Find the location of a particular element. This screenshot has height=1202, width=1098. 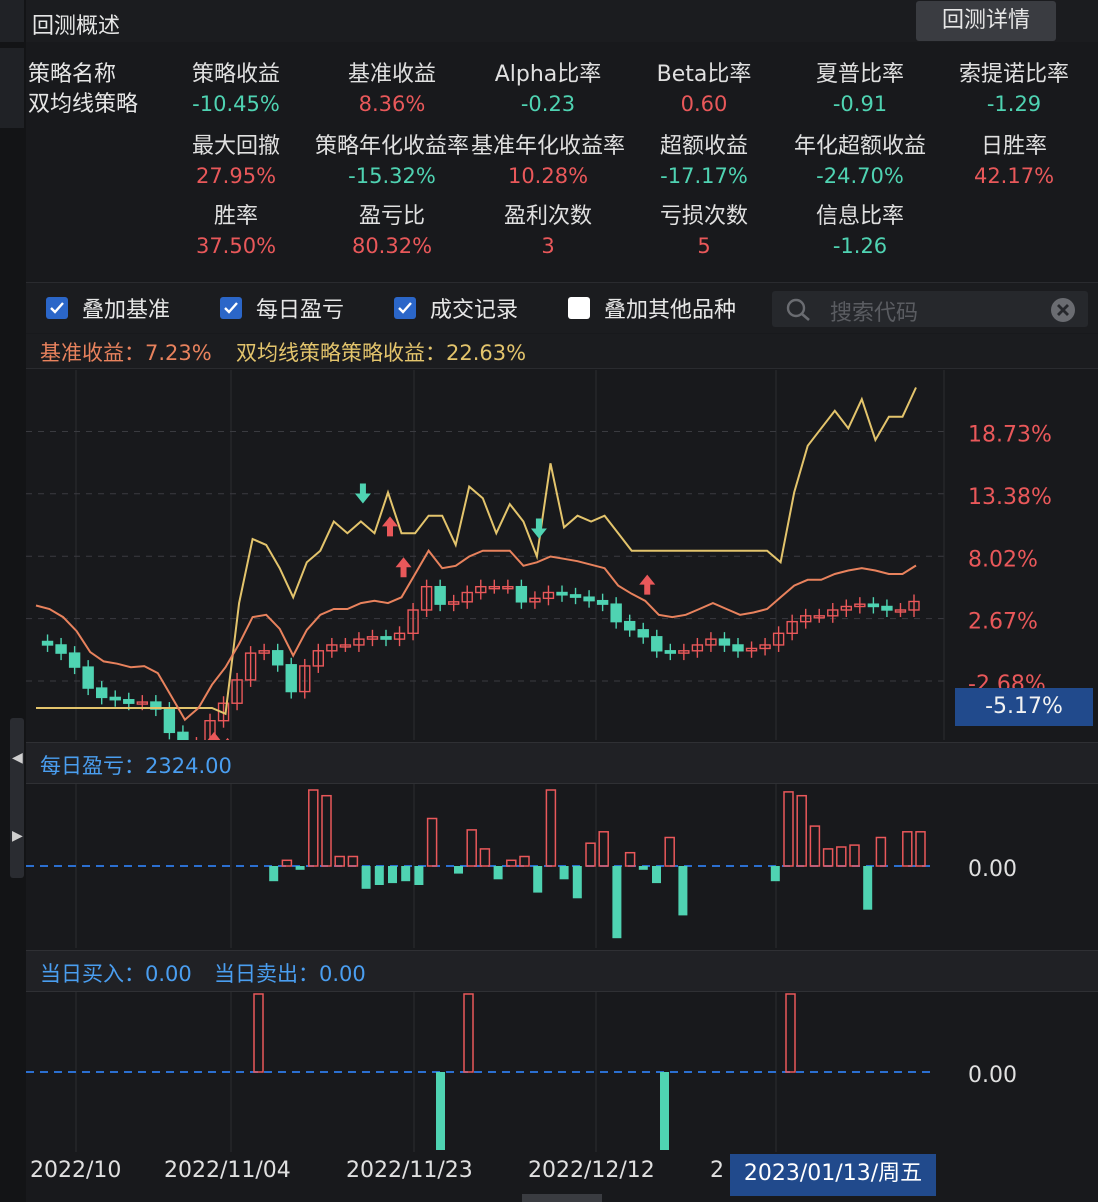

search-input: 搜索代码 is located at coordinates (930, 309).